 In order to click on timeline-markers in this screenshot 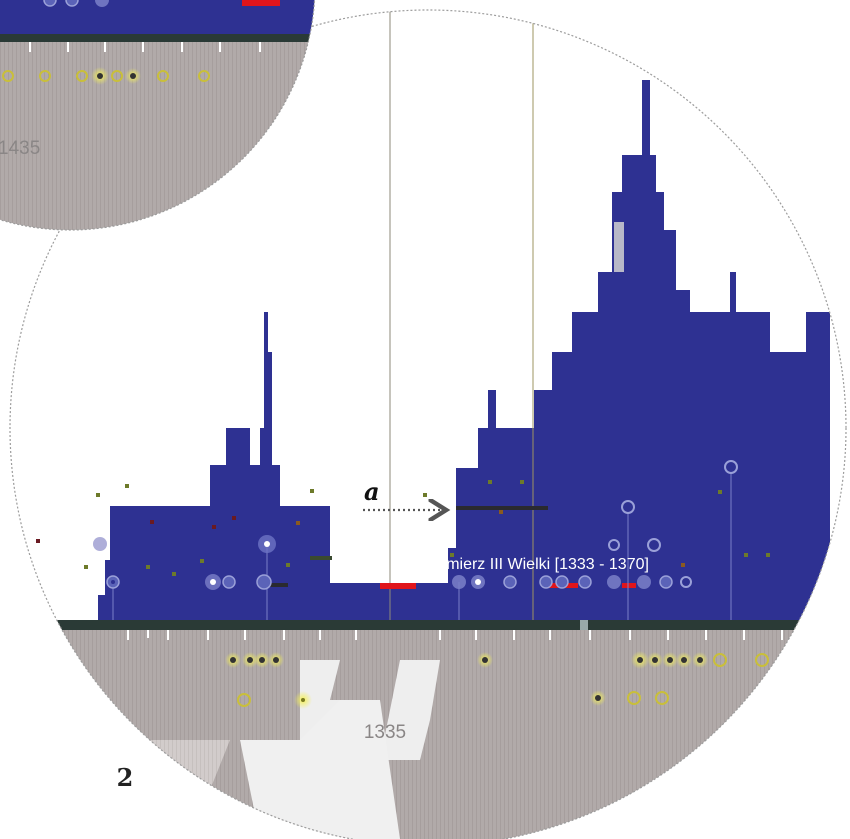, I will do `click(497, 680)`.